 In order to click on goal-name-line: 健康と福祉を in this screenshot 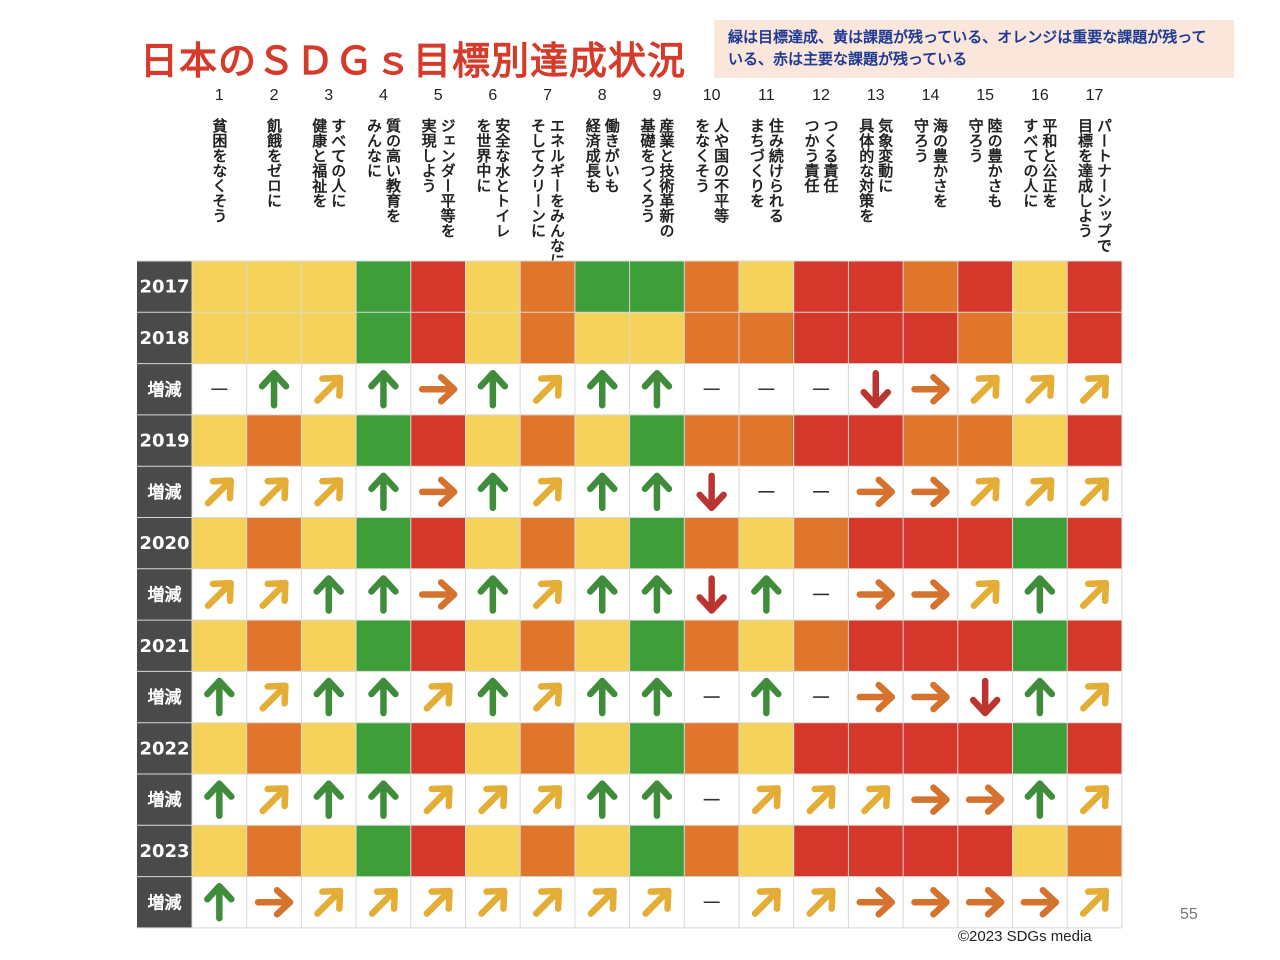, I will do `click(319, 162)`.